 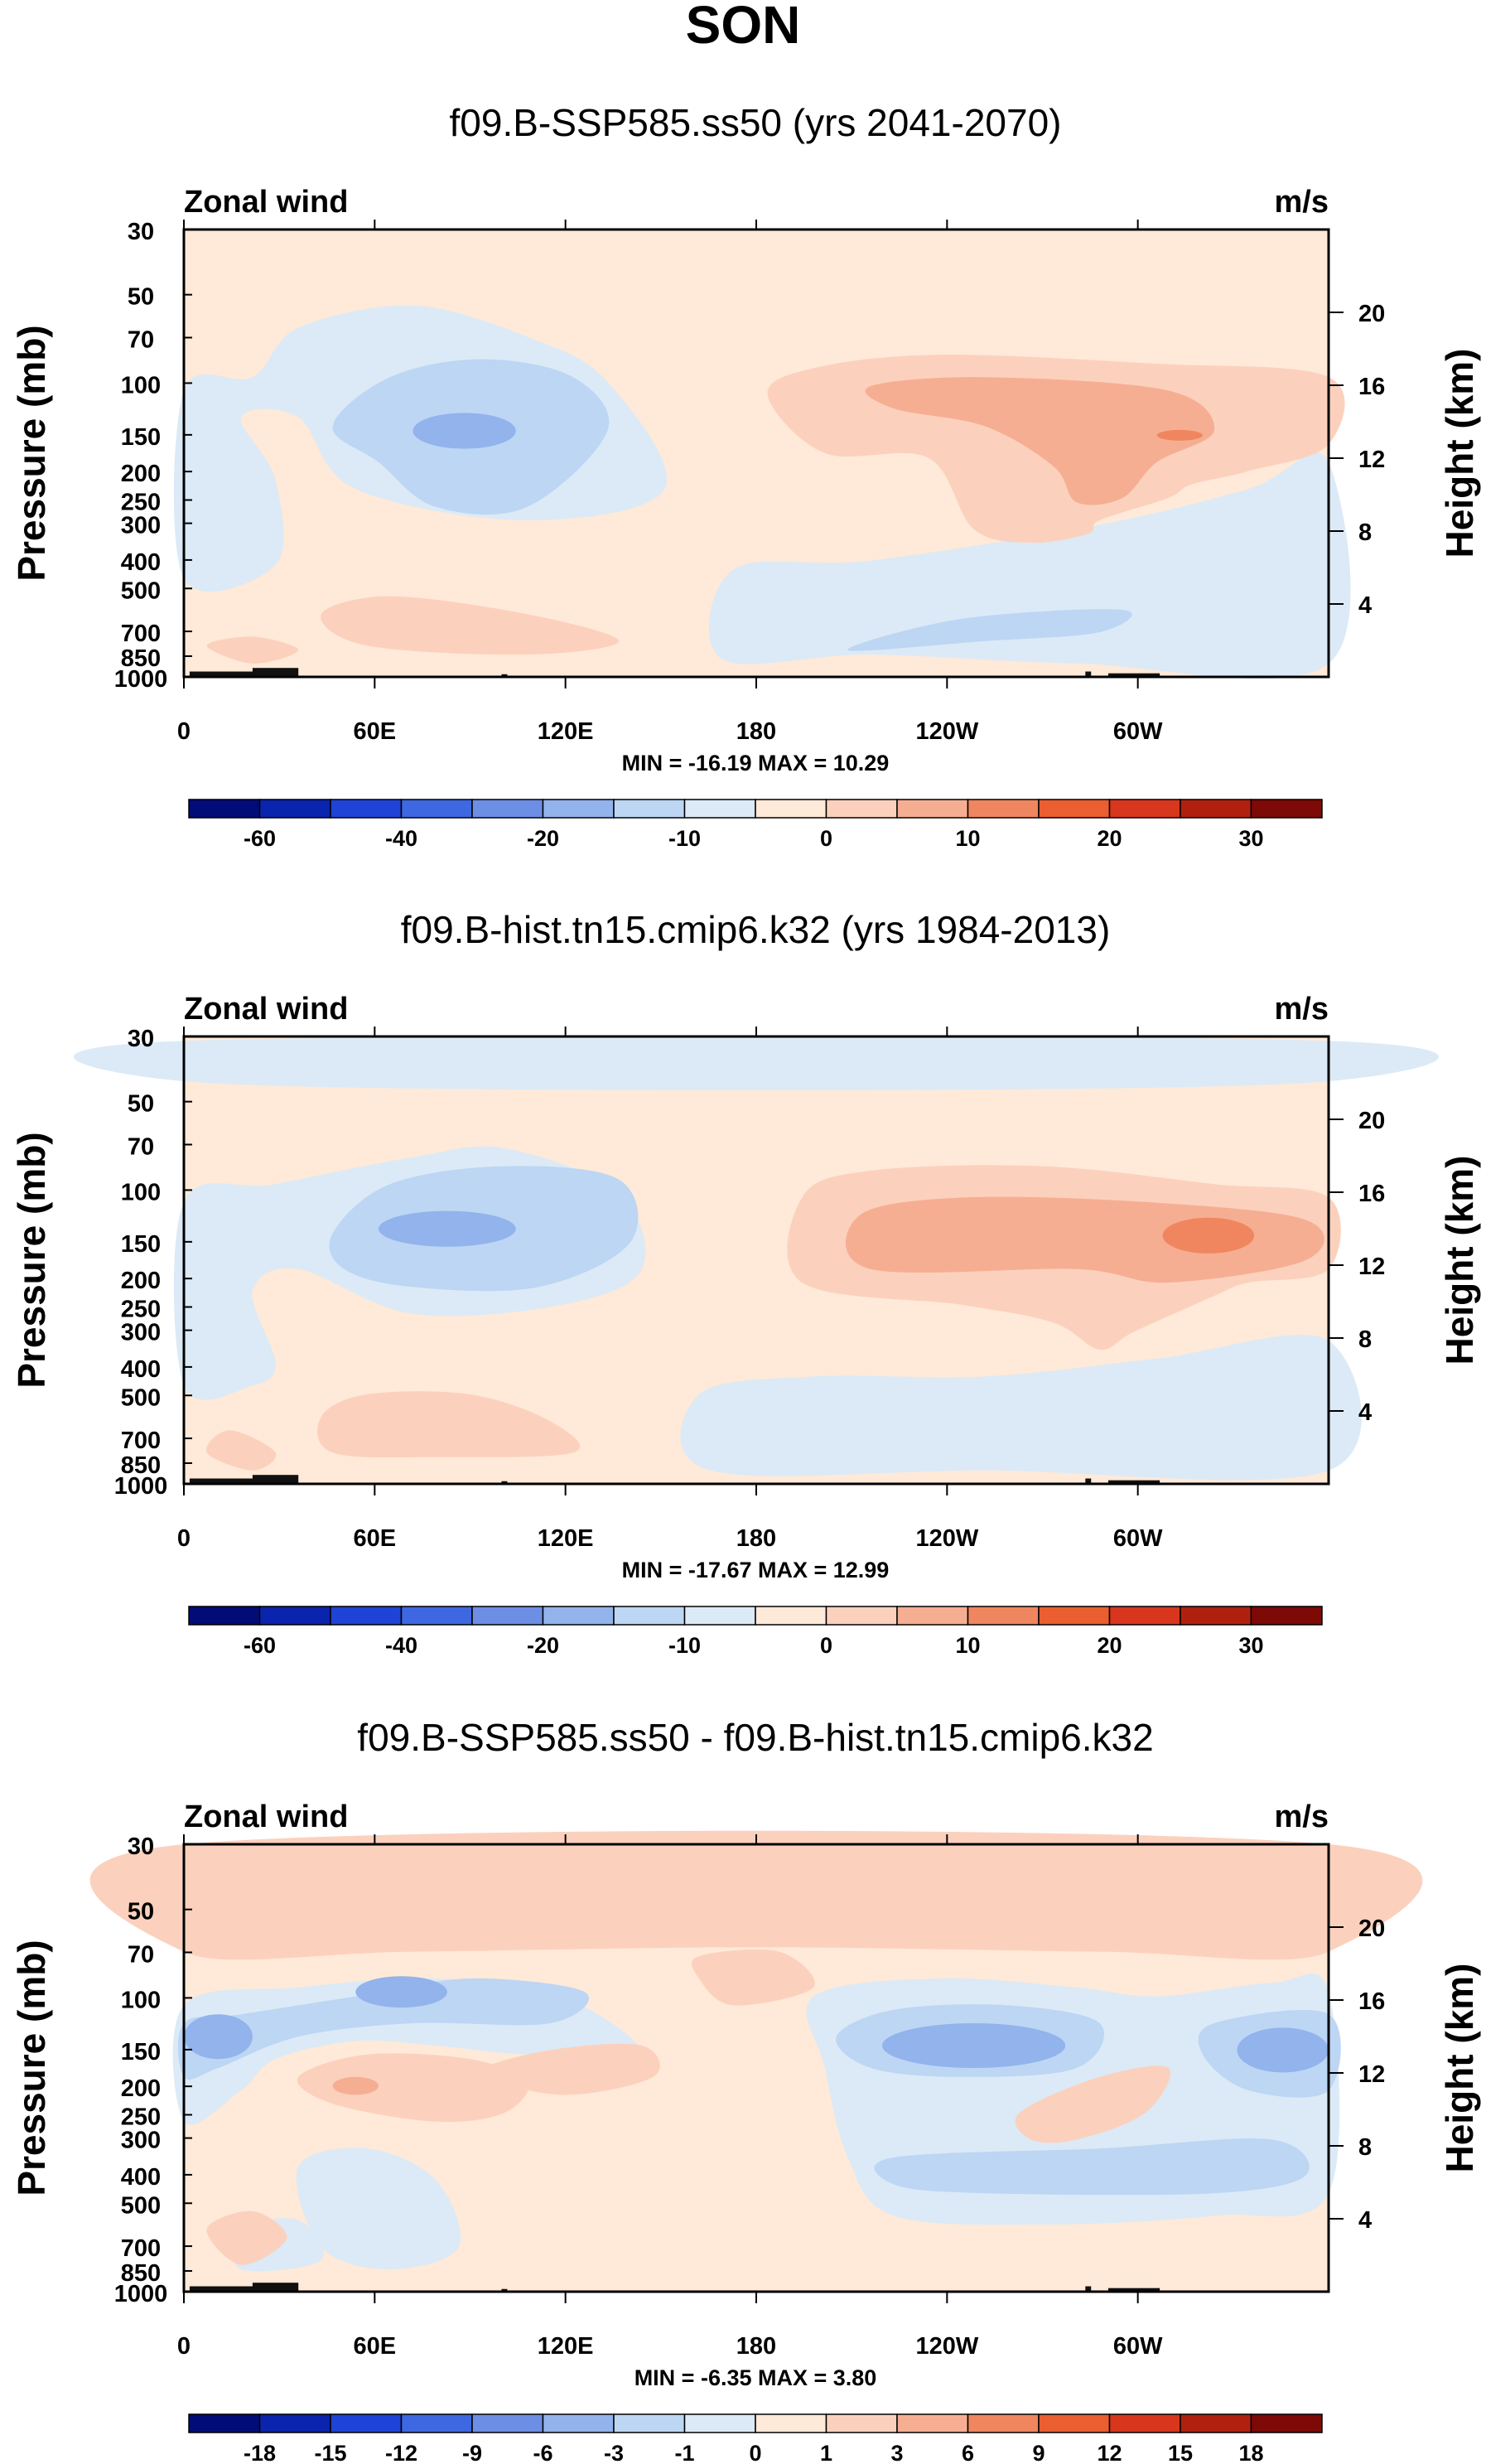 What do you see at coordinates (1180, 2452) in the screenshot?
I see `colorbar-label: 15` at bounding box center [1180, 2452].